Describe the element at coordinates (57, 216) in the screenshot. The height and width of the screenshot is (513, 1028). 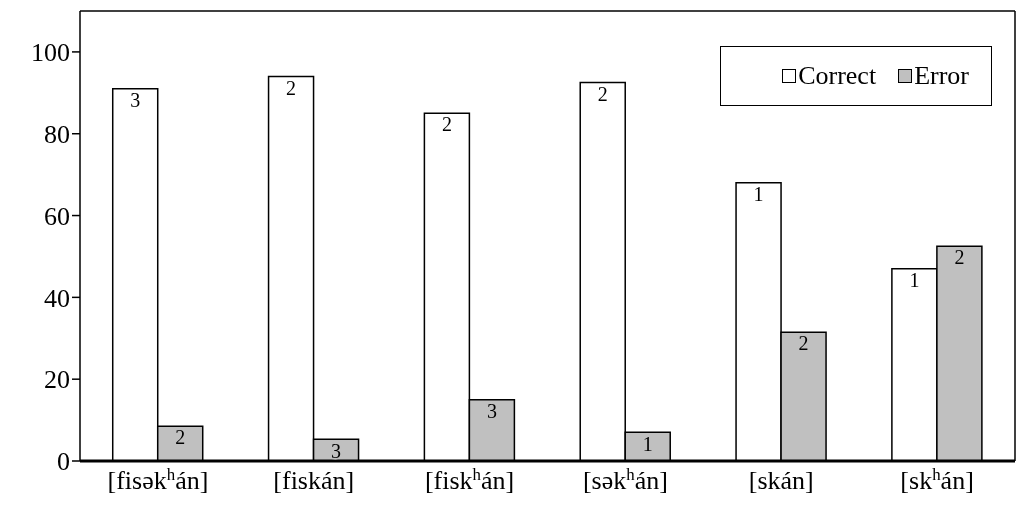
I see `y-tick-label: 60` at that location.